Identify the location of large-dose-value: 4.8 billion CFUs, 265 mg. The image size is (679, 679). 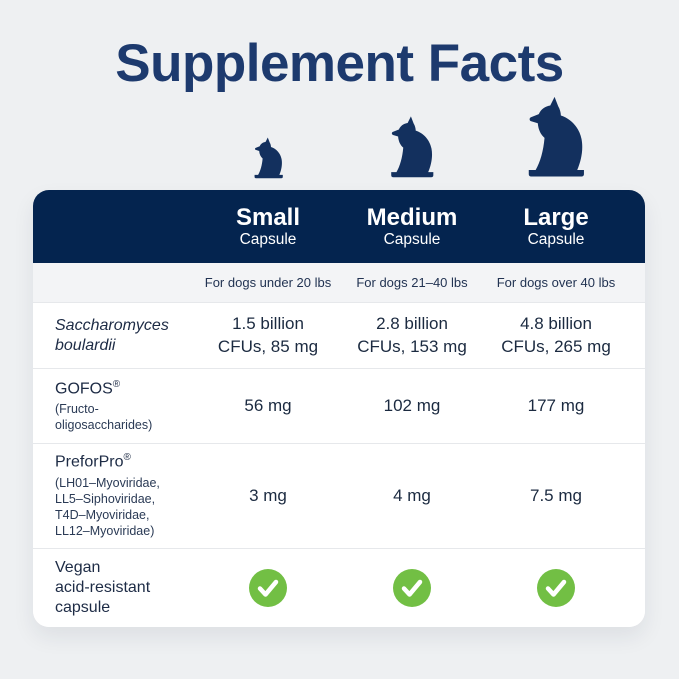
(556, 334).